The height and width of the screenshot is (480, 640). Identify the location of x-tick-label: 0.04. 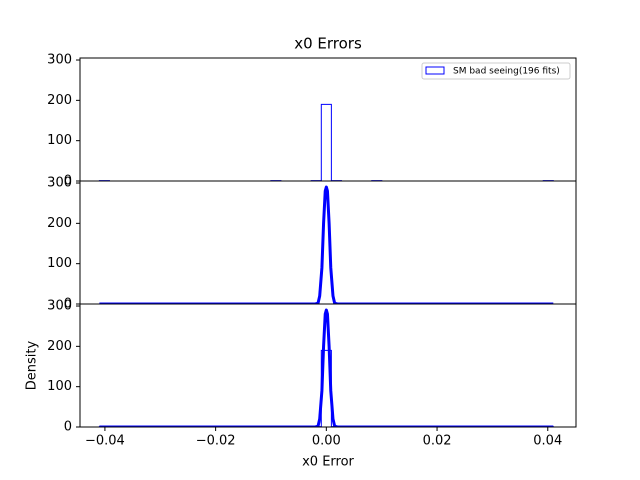
(547, 441).